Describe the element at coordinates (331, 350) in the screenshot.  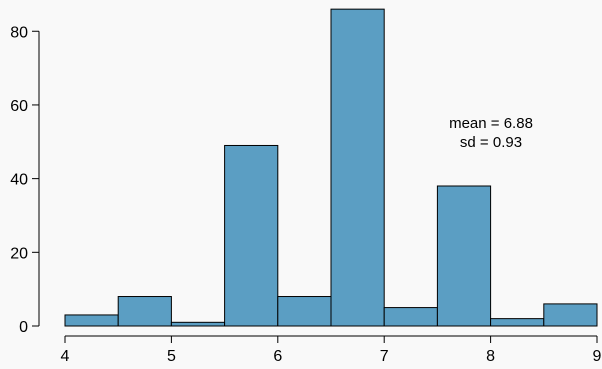
I see `x-axis: 4 5 6 7 8 9` at that location.